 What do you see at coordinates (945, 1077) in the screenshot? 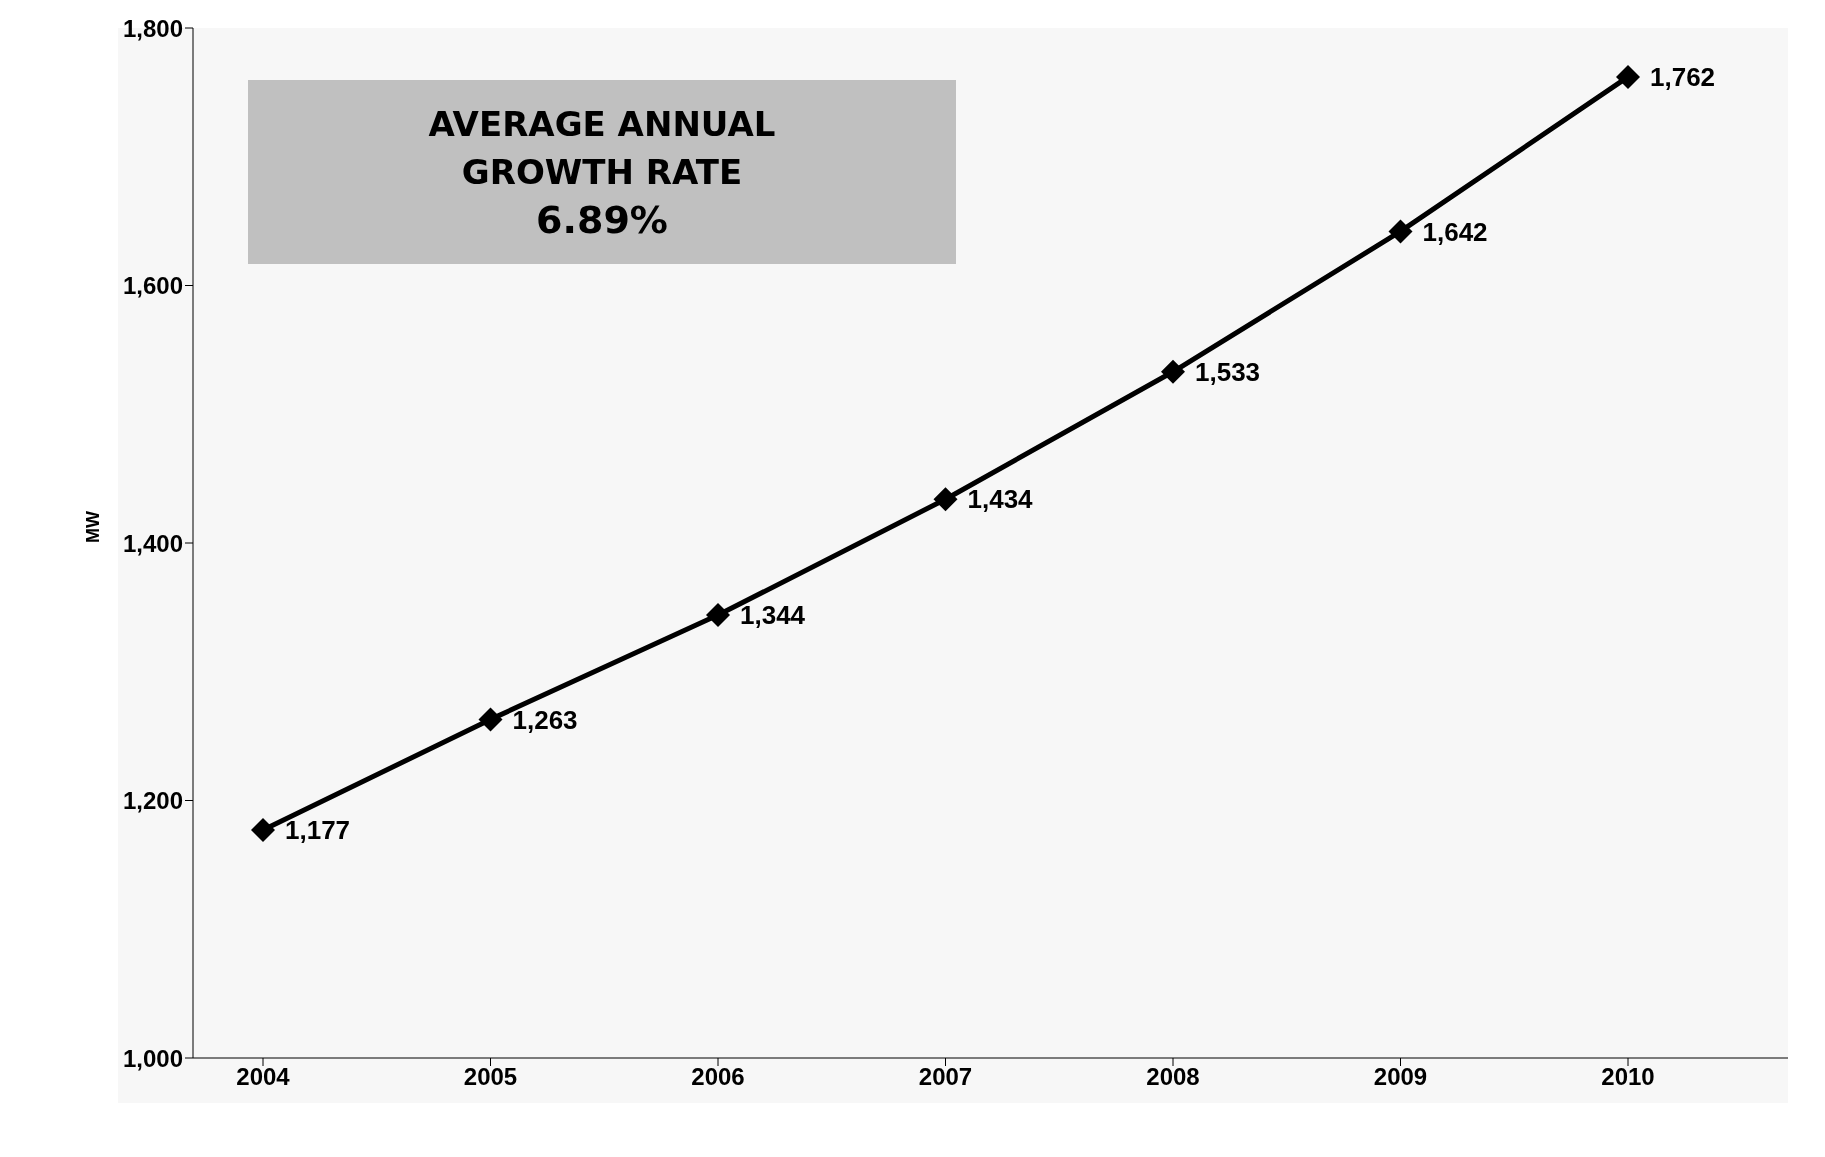
I see `x-tick-label: 2007` at bounding box center [945, 1077].